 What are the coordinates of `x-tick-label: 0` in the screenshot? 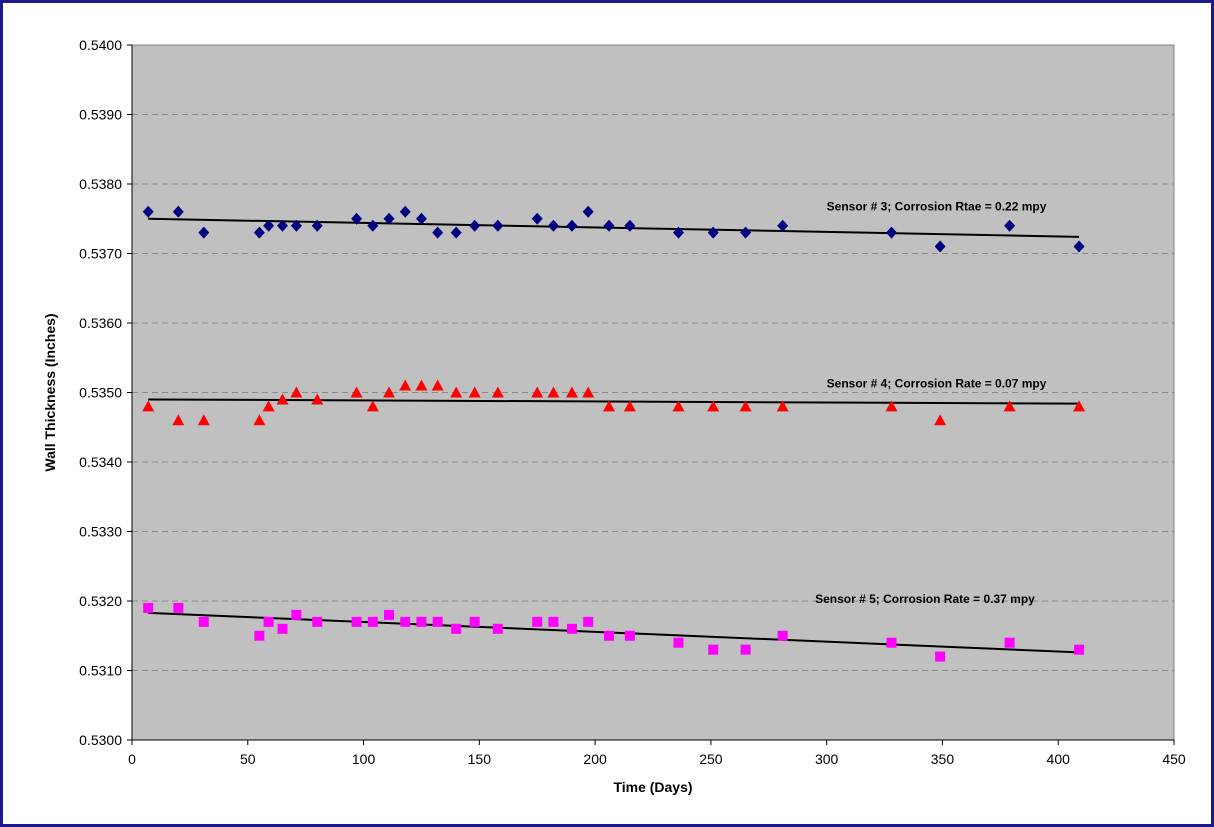 It's located at (132, 759).